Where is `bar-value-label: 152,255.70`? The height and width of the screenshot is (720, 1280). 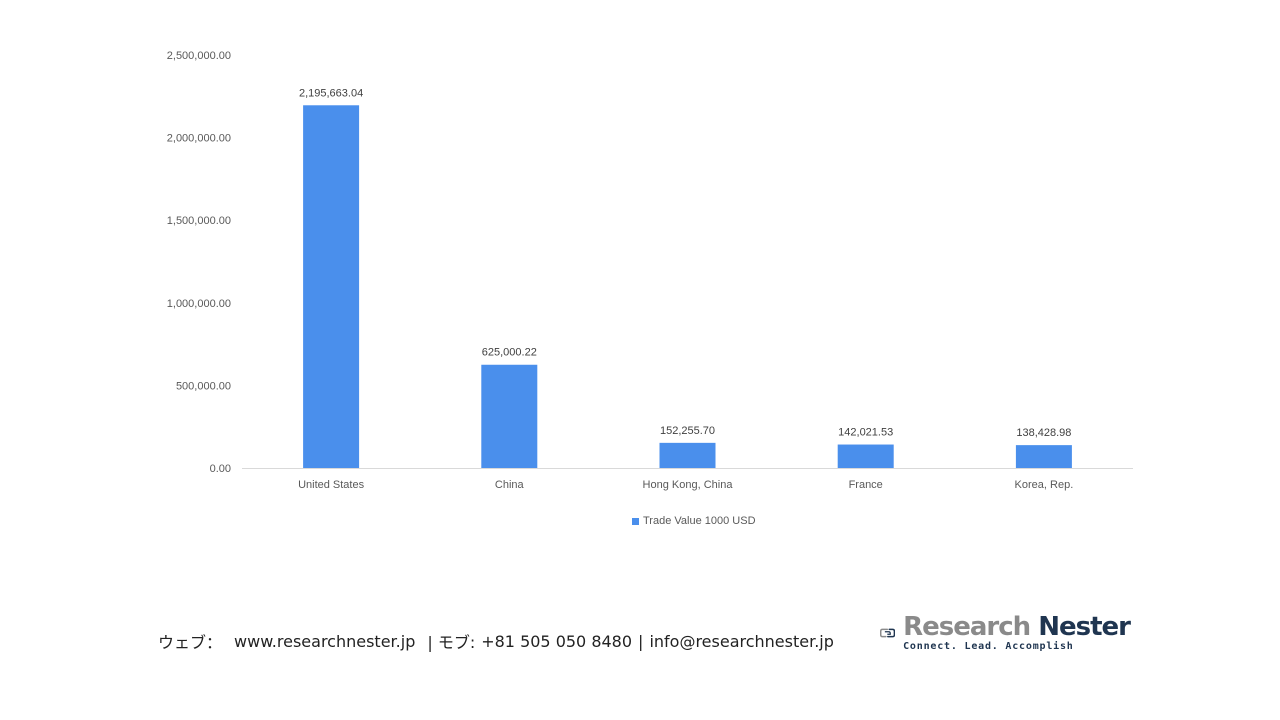
bar-value-label: 152,255.70 is located at coordinates (687, 431).